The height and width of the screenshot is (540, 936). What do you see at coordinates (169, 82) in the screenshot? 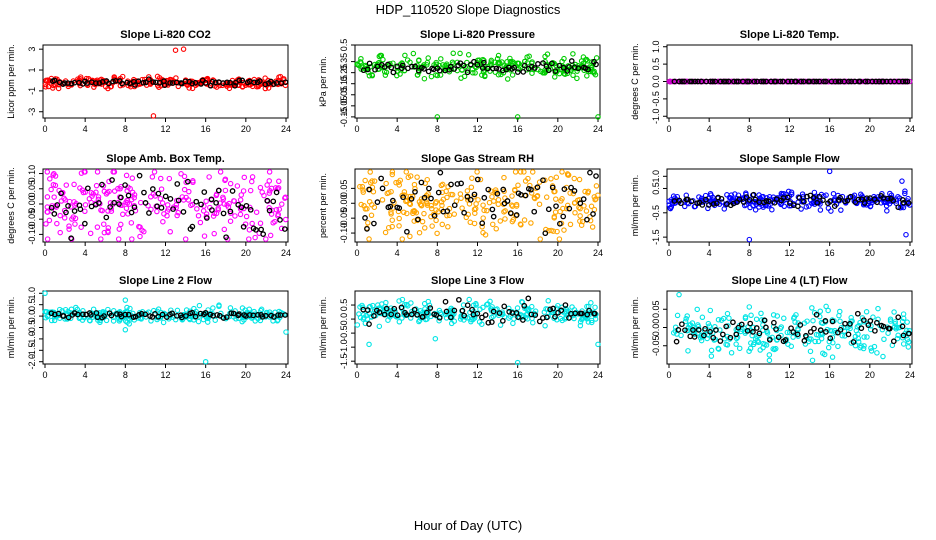
I see `series-black` at bounding box center [169, 82].